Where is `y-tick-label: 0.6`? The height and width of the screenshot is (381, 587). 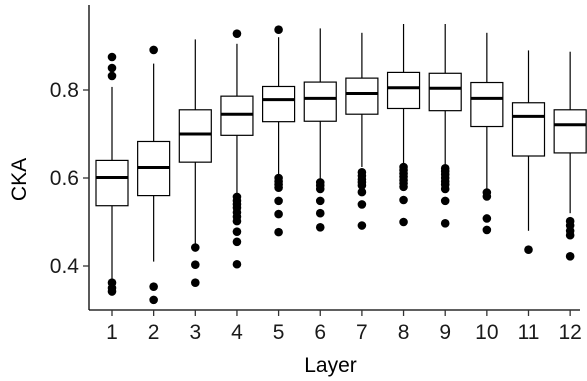
y-tick-label: 0.6 is located at coordinates (64, 178).